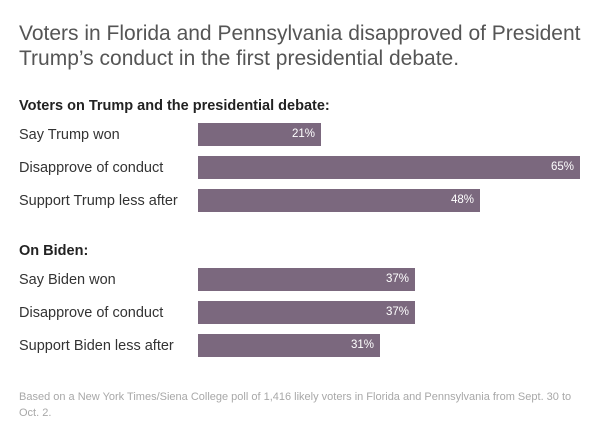 This screenshot has height=436, width=596. Describe the element at coordinates (303, 134) in the screenshot. I see `bar-value-label: 21%` at that location.